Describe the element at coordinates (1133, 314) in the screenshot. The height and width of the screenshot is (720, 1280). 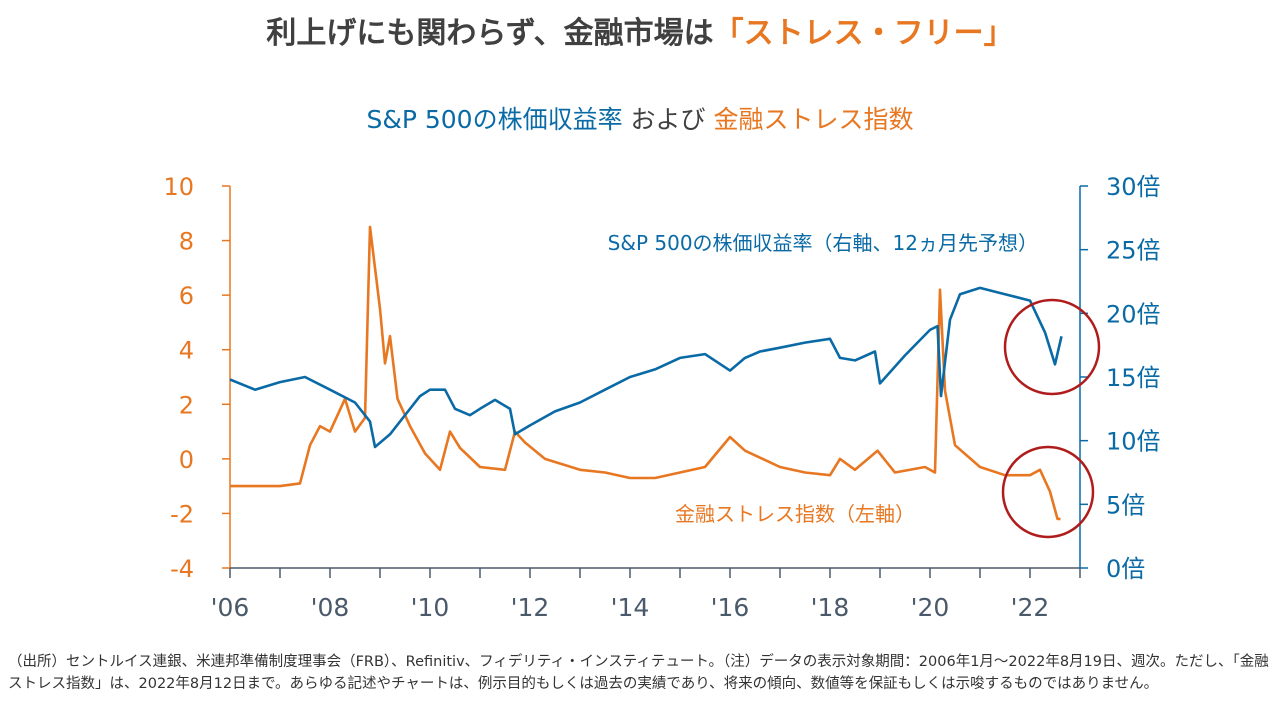
I see `right-tick-label: 20倍` at that location.